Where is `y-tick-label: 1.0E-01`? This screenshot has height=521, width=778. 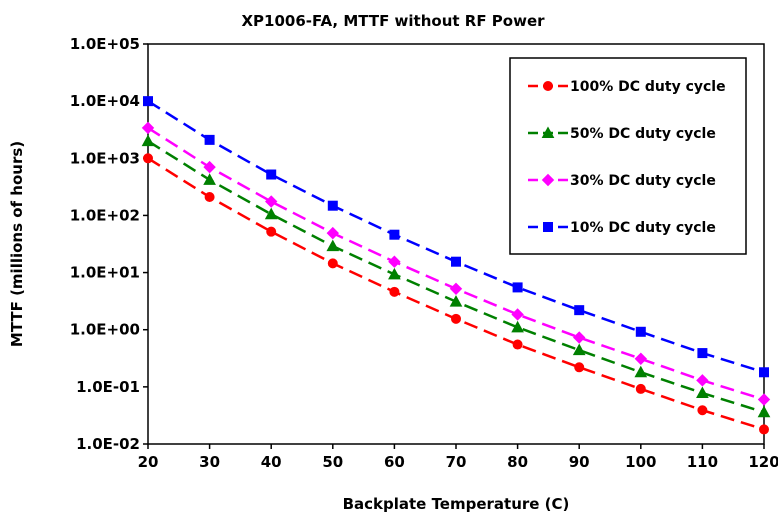 y-tick-label: 1.0E-01 is located at coordinates (108, 387).